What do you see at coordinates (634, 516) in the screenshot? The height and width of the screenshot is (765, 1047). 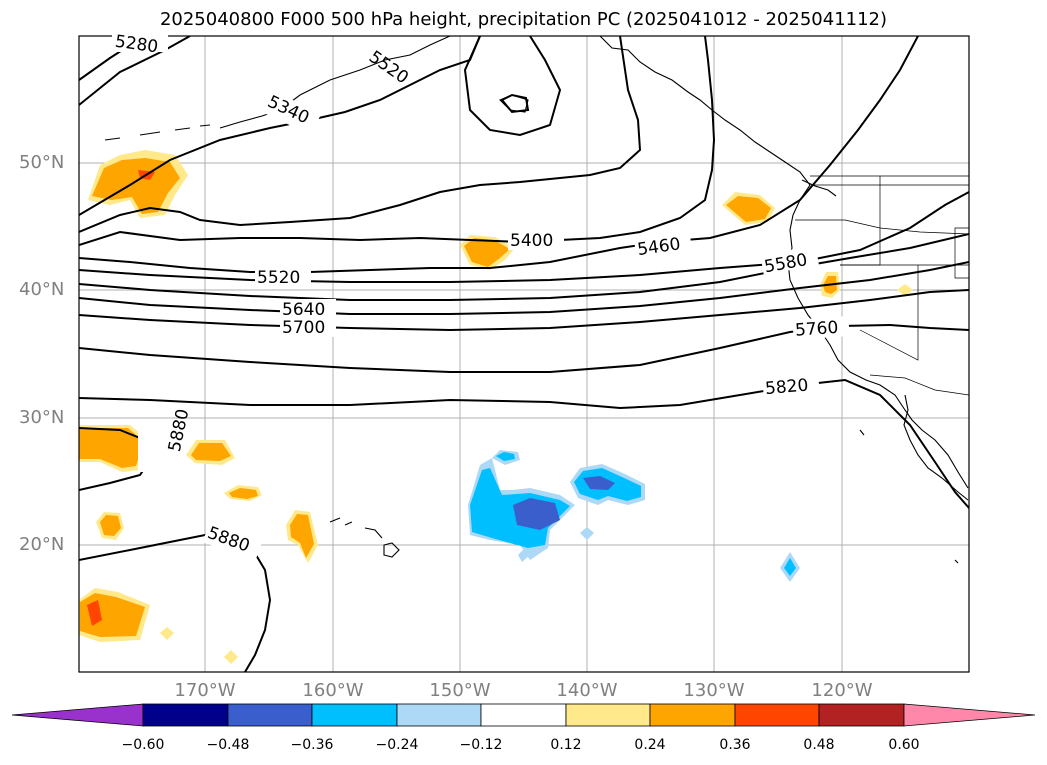 I see `precip-negative-shading` at bounding box center [634, 516].